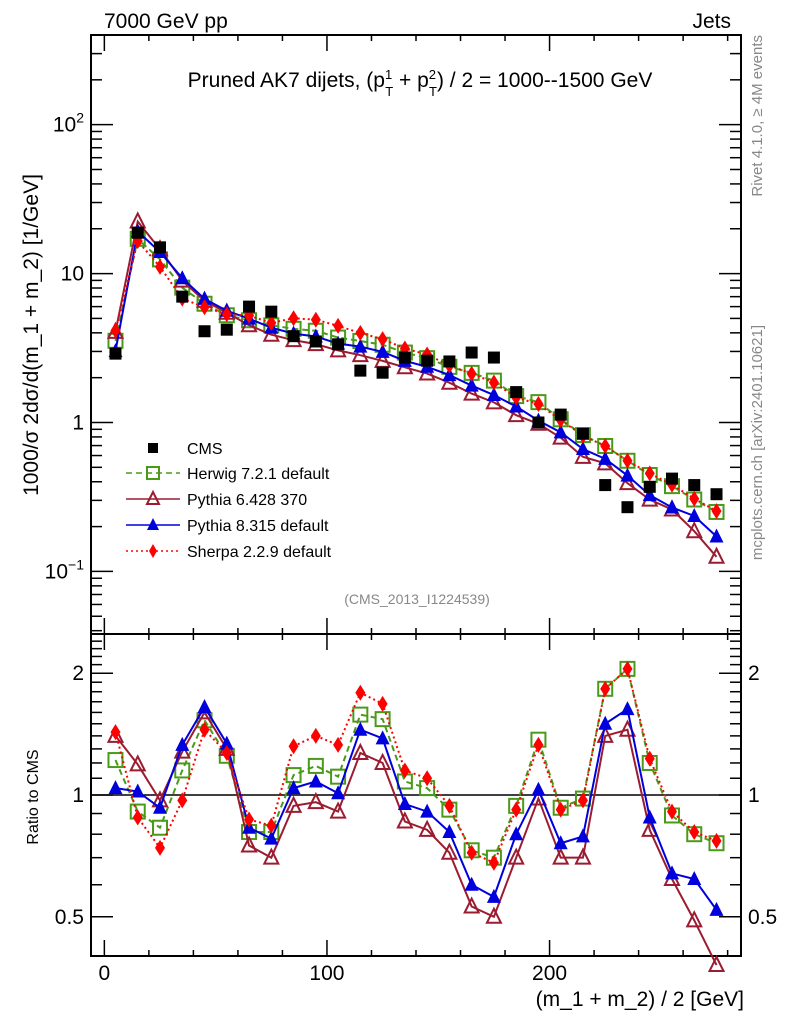  Describe the element at coordinates (185, 449) in the screenshot. I see `legend-item-cms: CMS` at that location.